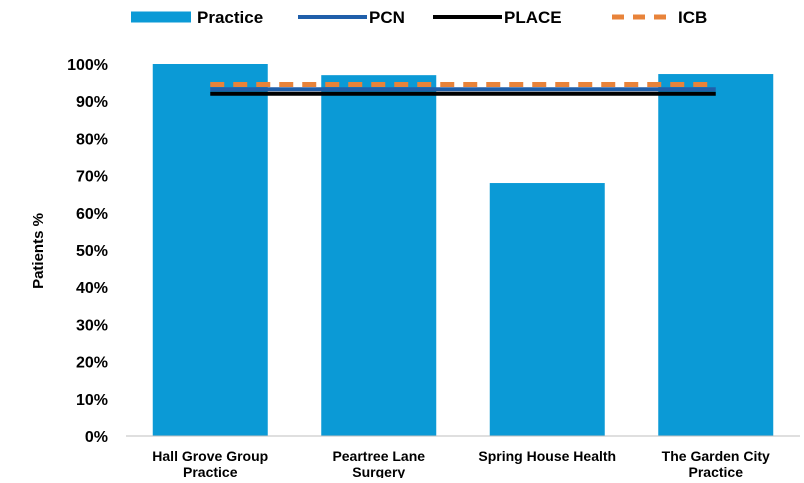  I want to click on legend-label-3: ICB, so click(692, 17).